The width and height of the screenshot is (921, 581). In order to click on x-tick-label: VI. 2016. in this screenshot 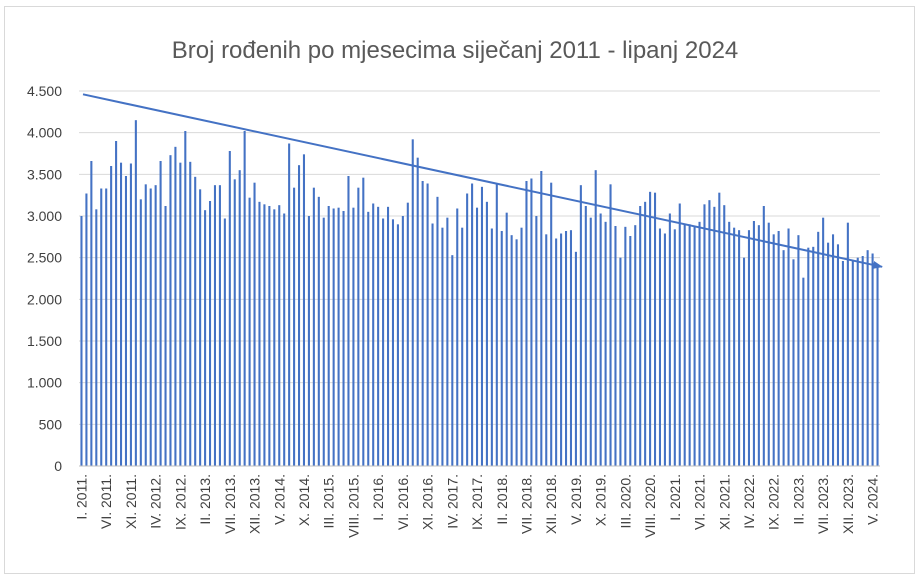, I will do `click(403, 502)`.